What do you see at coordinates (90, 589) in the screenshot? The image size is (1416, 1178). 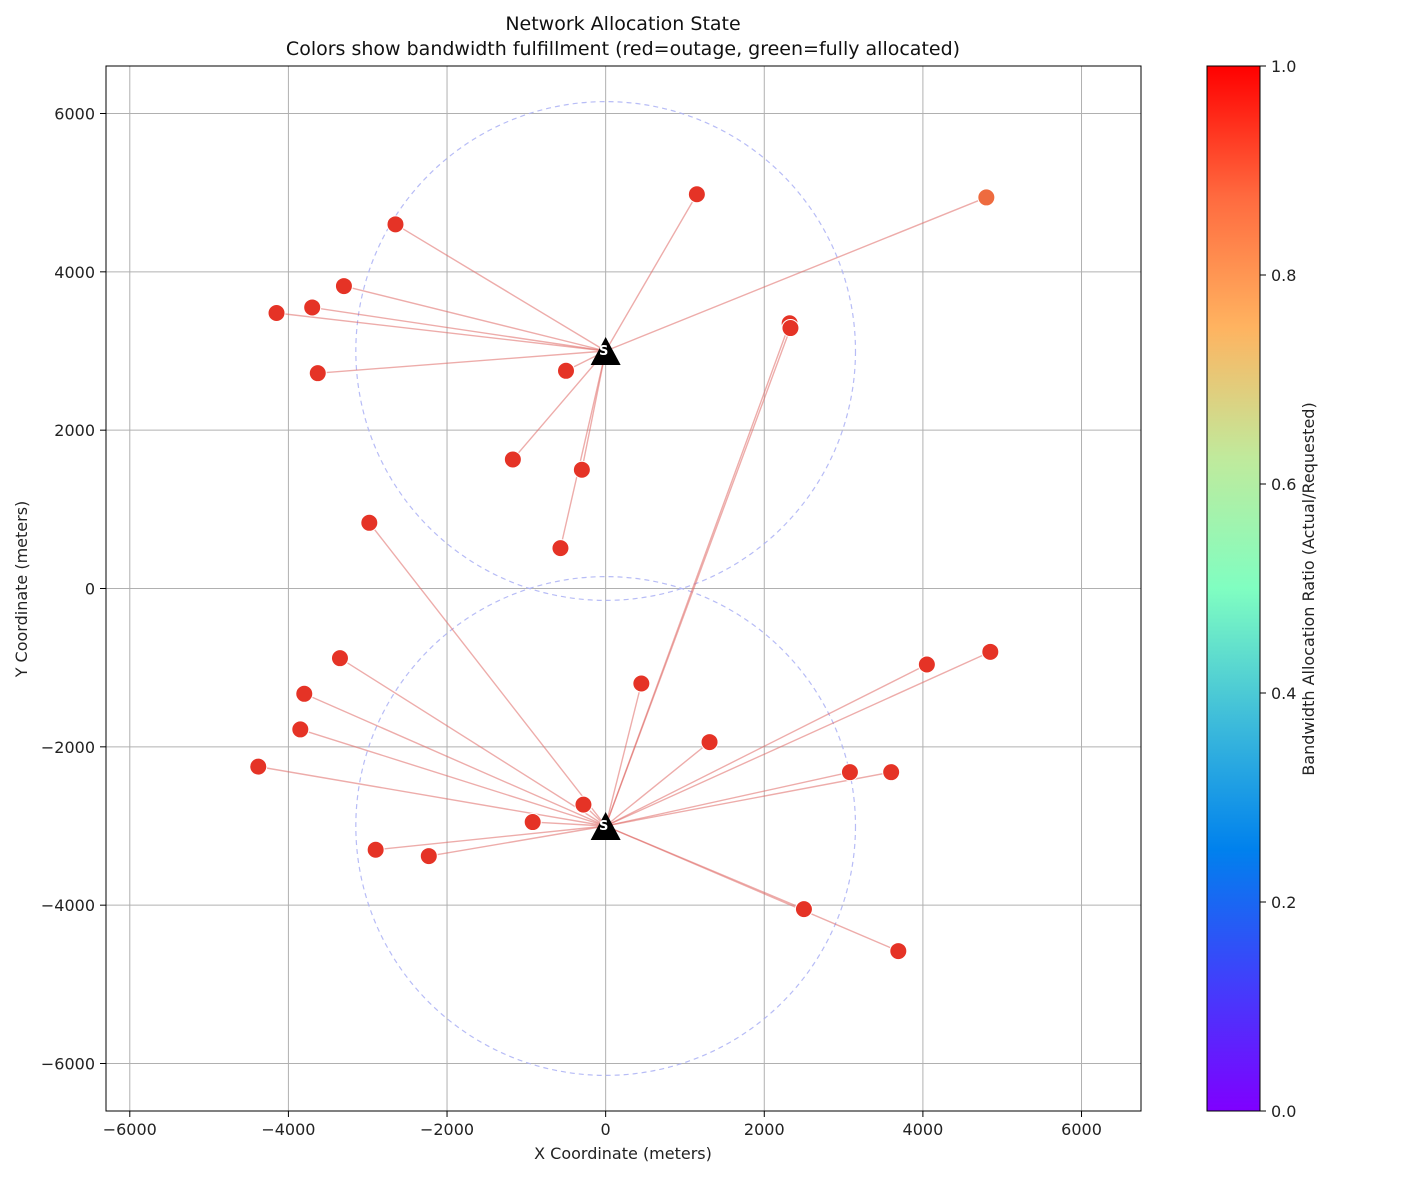 I see `y-tick-label: 0` at bounding box center [90, 589].